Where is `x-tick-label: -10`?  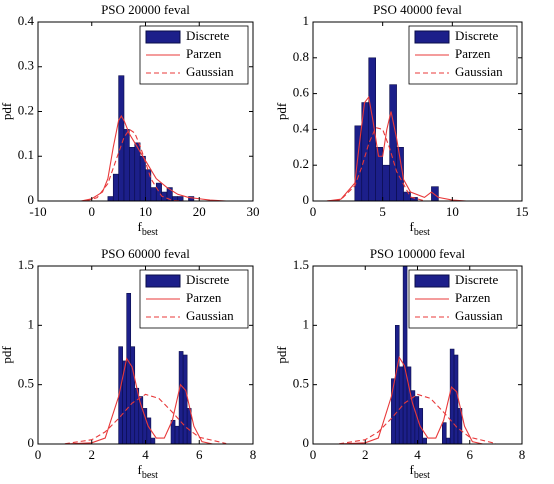 x-tick-label: -10 is located at coordinates (37, 211).